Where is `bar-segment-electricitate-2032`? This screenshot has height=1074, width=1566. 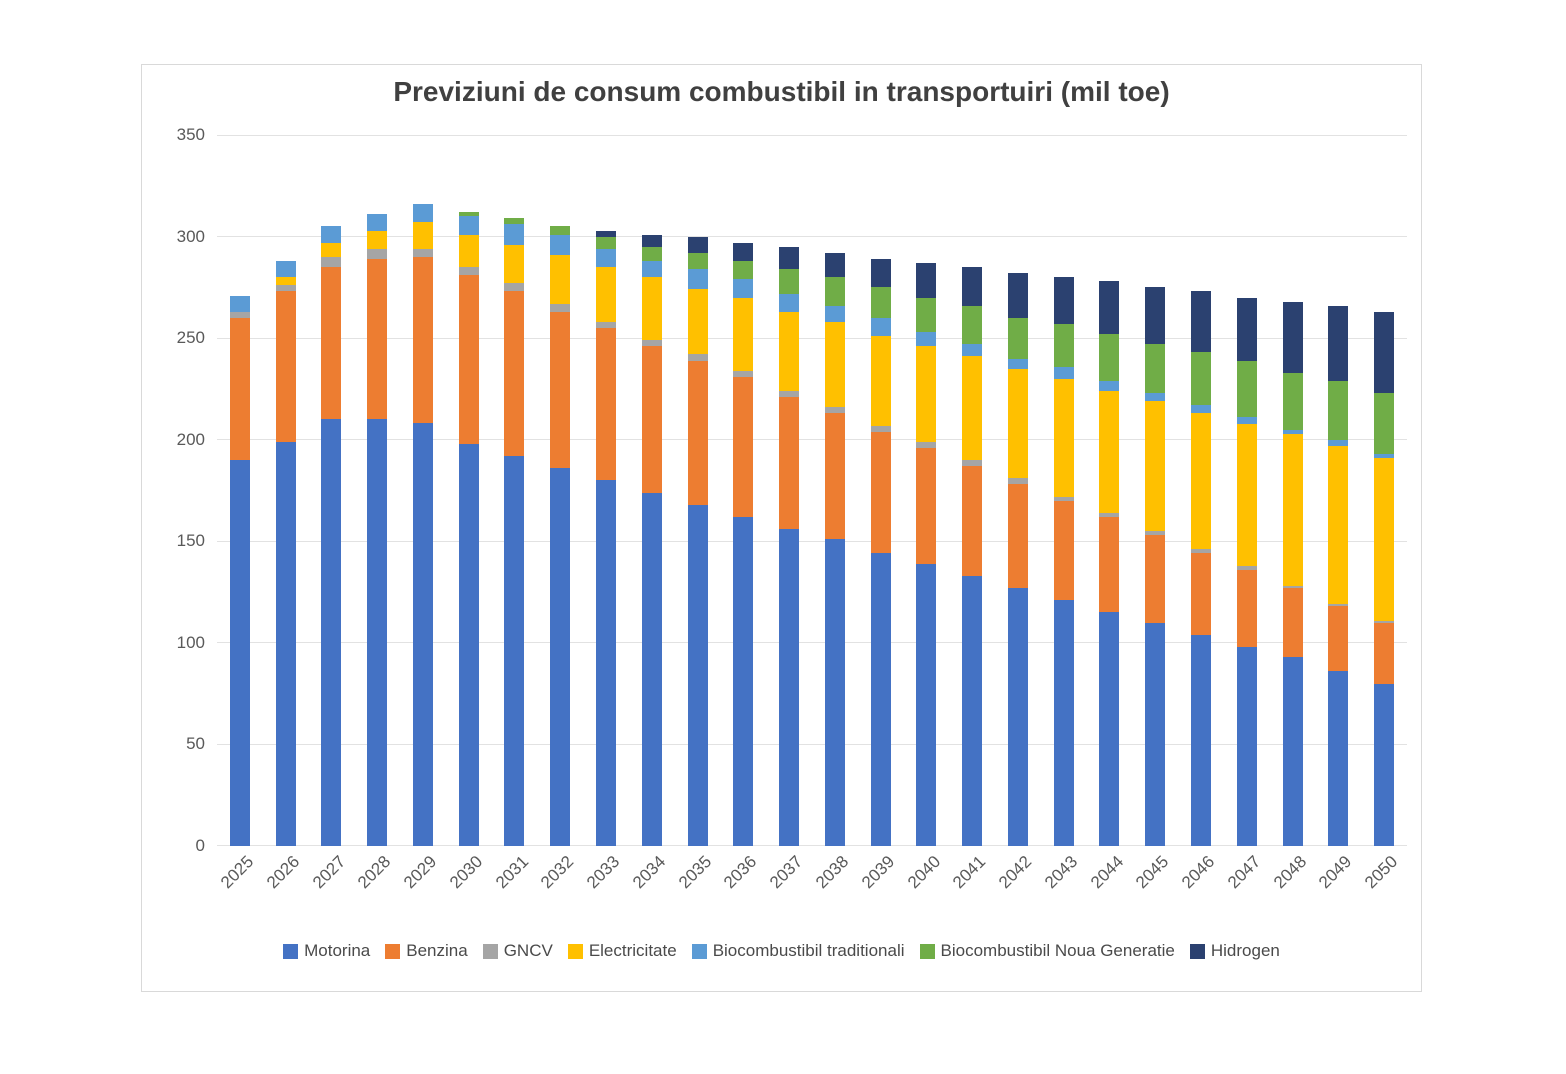
bar-segment-electricitate-2032 is located at coordinates (560, 279).